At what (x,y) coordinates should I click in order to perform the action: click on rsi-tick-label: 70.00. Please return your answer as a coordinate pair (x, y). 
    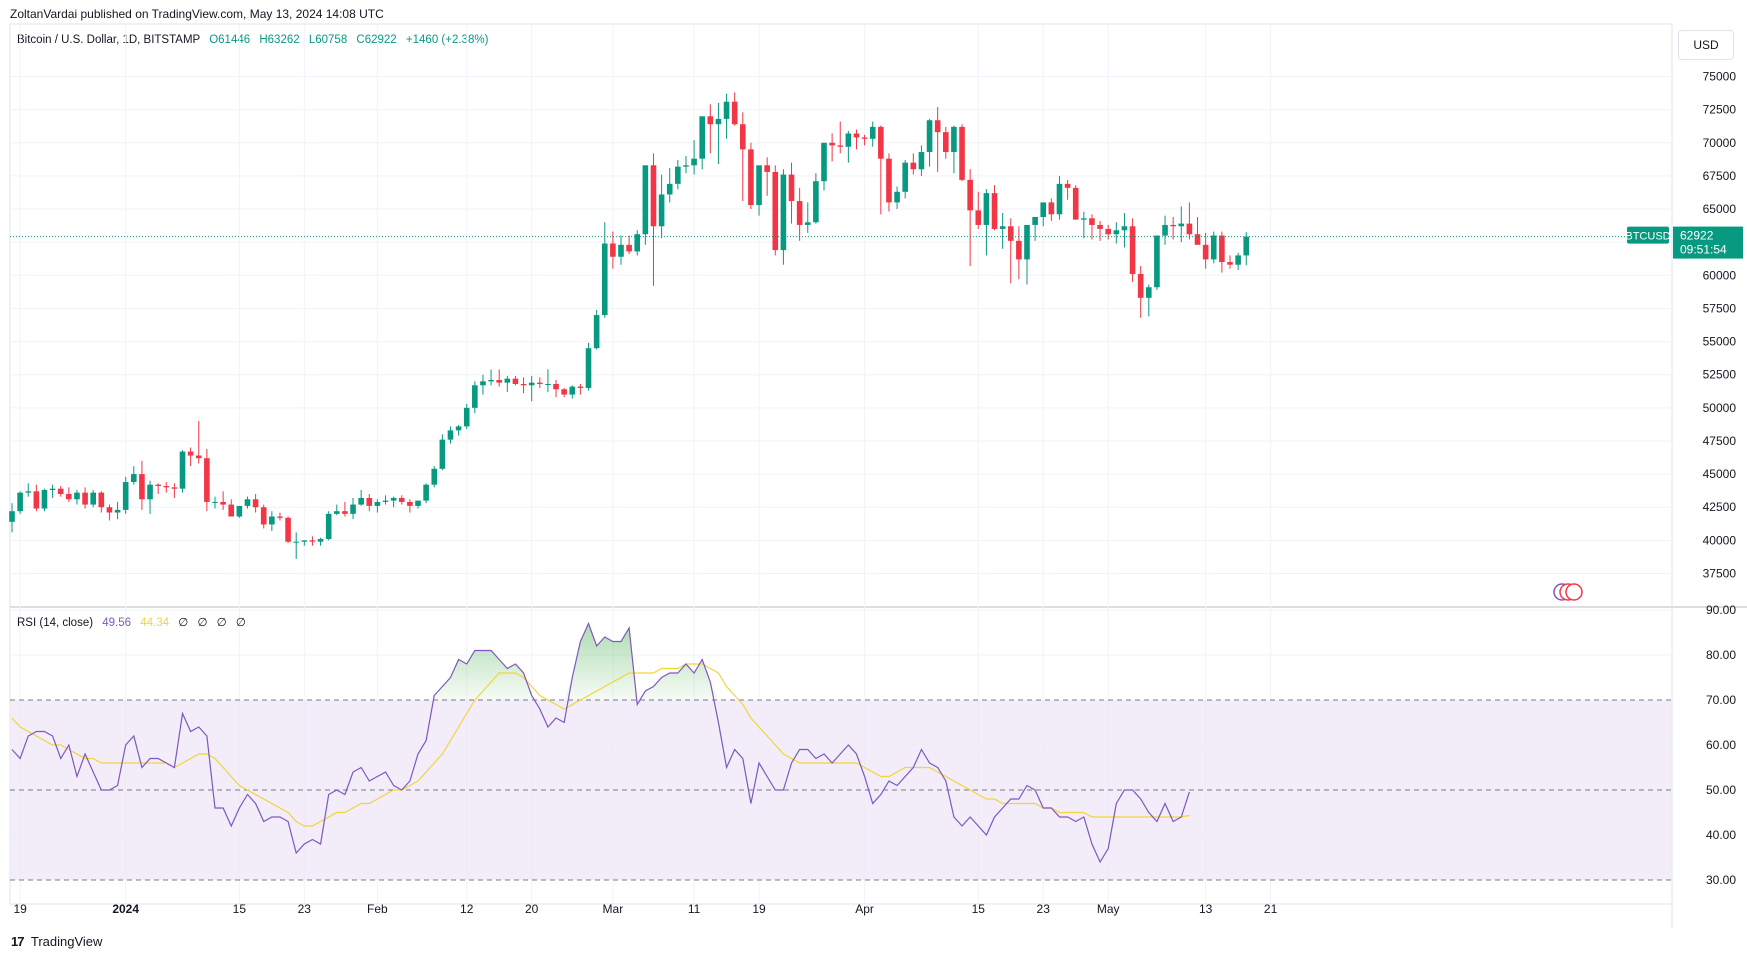
    Looking at the image, I should click on (1721, 700).